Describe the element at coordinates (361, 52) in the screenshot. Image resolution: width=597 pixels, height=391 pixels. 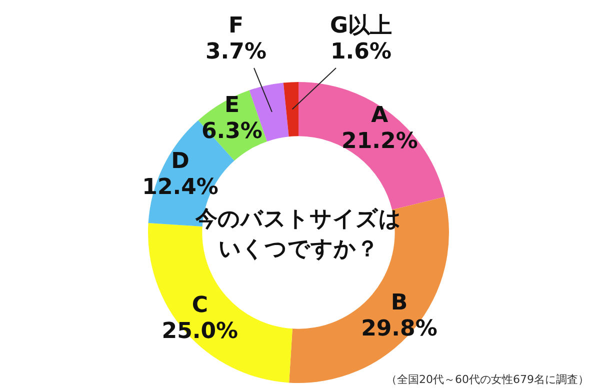
I see `data-label: 1.6%` at that location.